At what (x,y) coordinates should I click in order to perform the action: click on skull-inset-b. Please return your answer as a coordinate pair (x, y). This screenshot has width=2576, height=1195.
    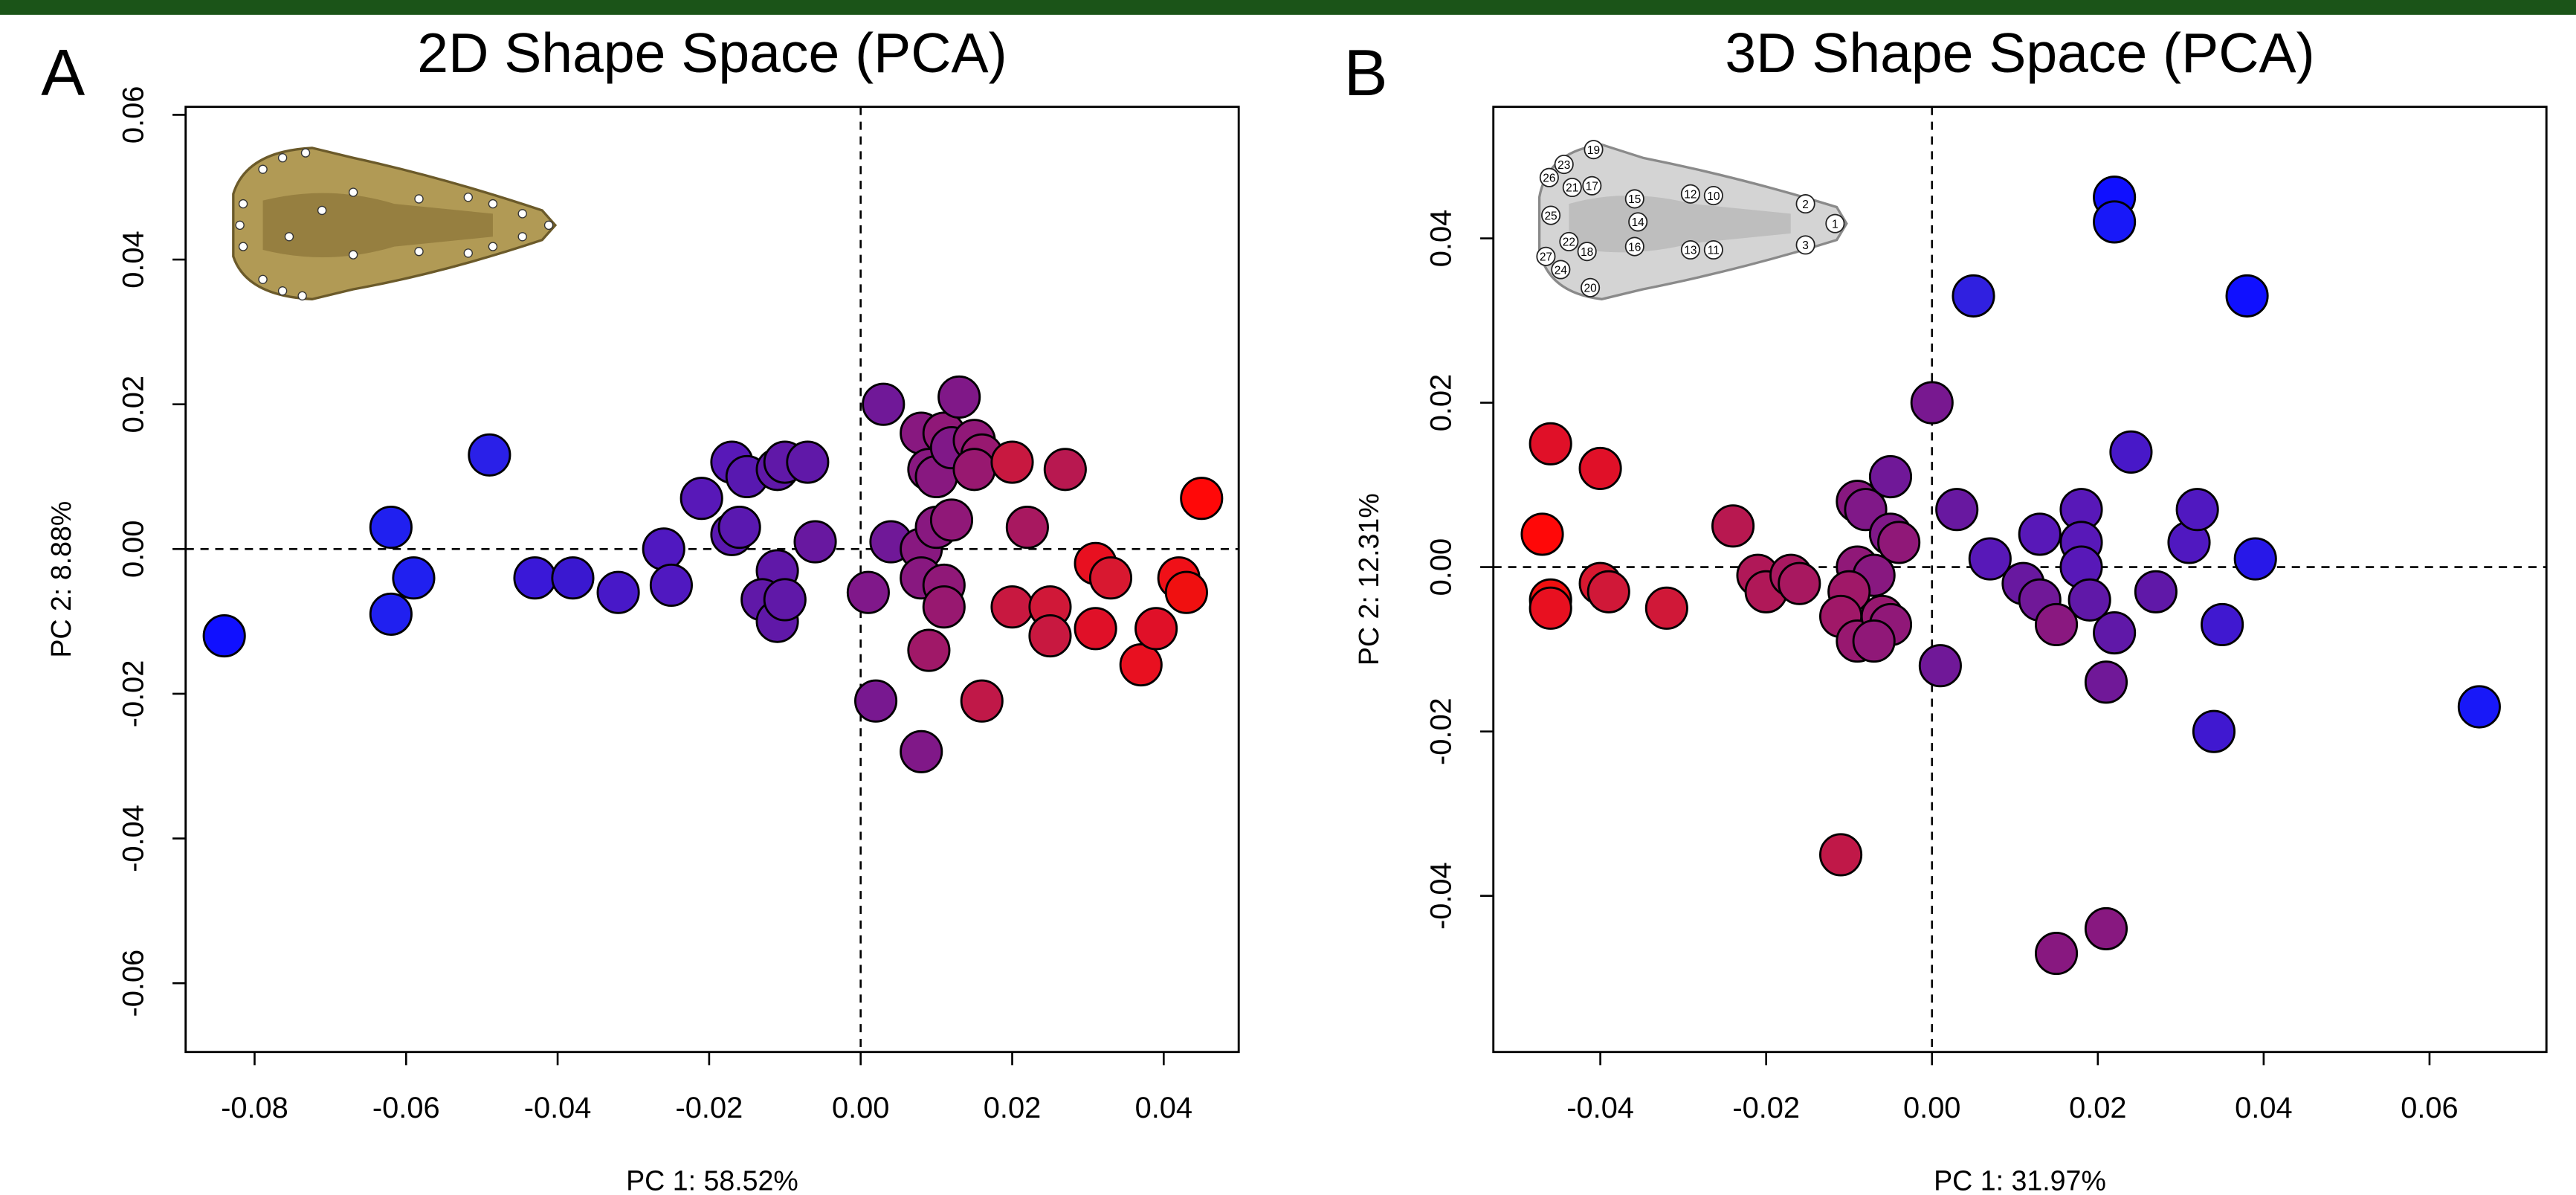
    Looking at the image, I should click on (1692, 221).